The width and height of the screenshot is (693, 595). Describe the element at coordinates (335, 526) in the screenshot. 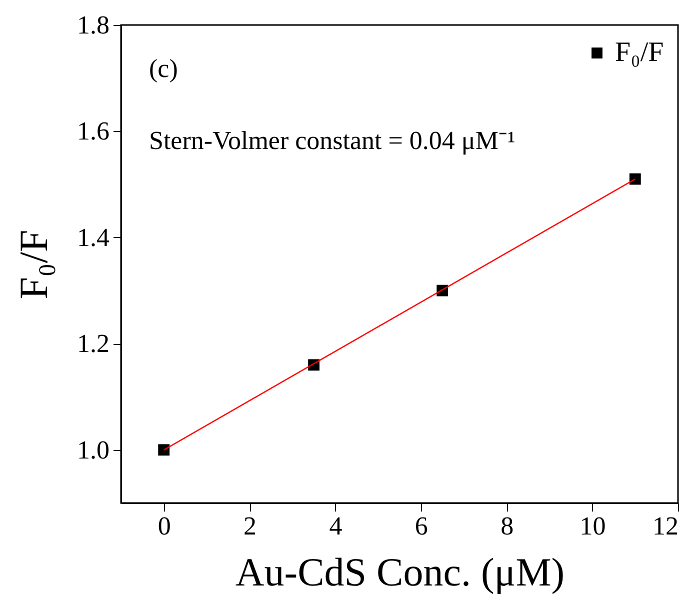

I see `x-tick-label: 4` at that location.